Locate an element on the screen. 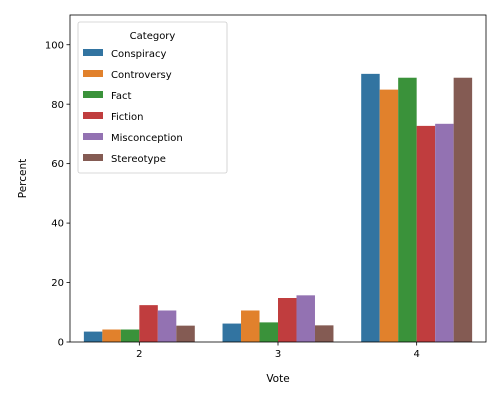  legend-swatch-fact is located at coordinates (93, 94).